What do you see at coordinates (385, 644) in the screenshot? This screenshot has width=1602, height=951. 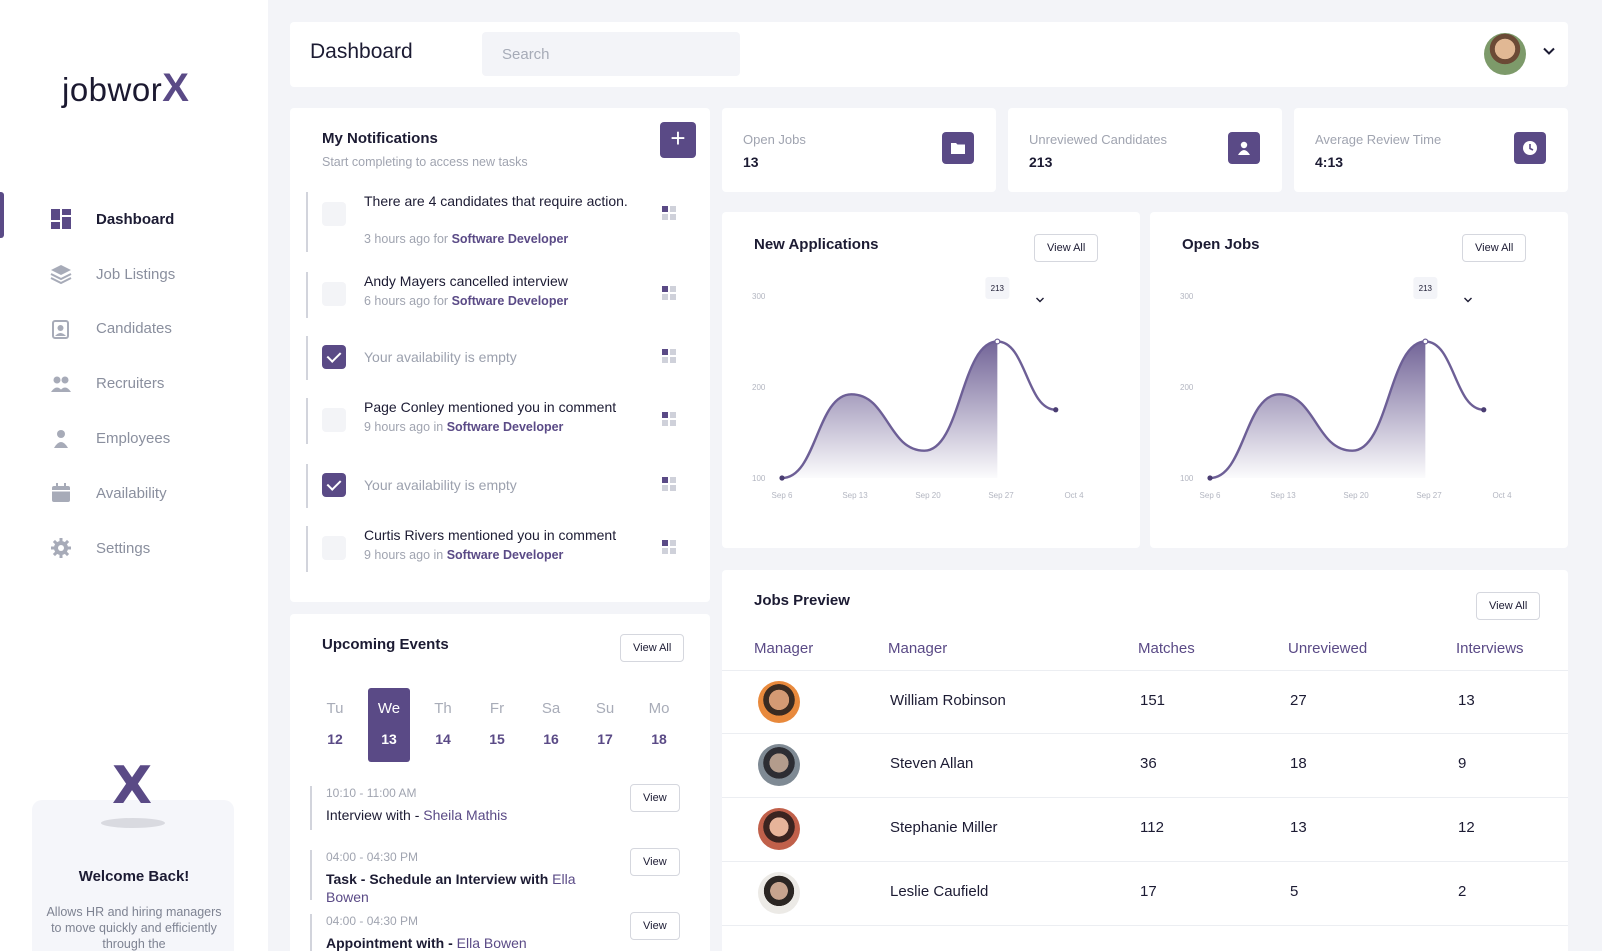 I see `events-title: Upcoming Events` at bounding box center [385, 644].